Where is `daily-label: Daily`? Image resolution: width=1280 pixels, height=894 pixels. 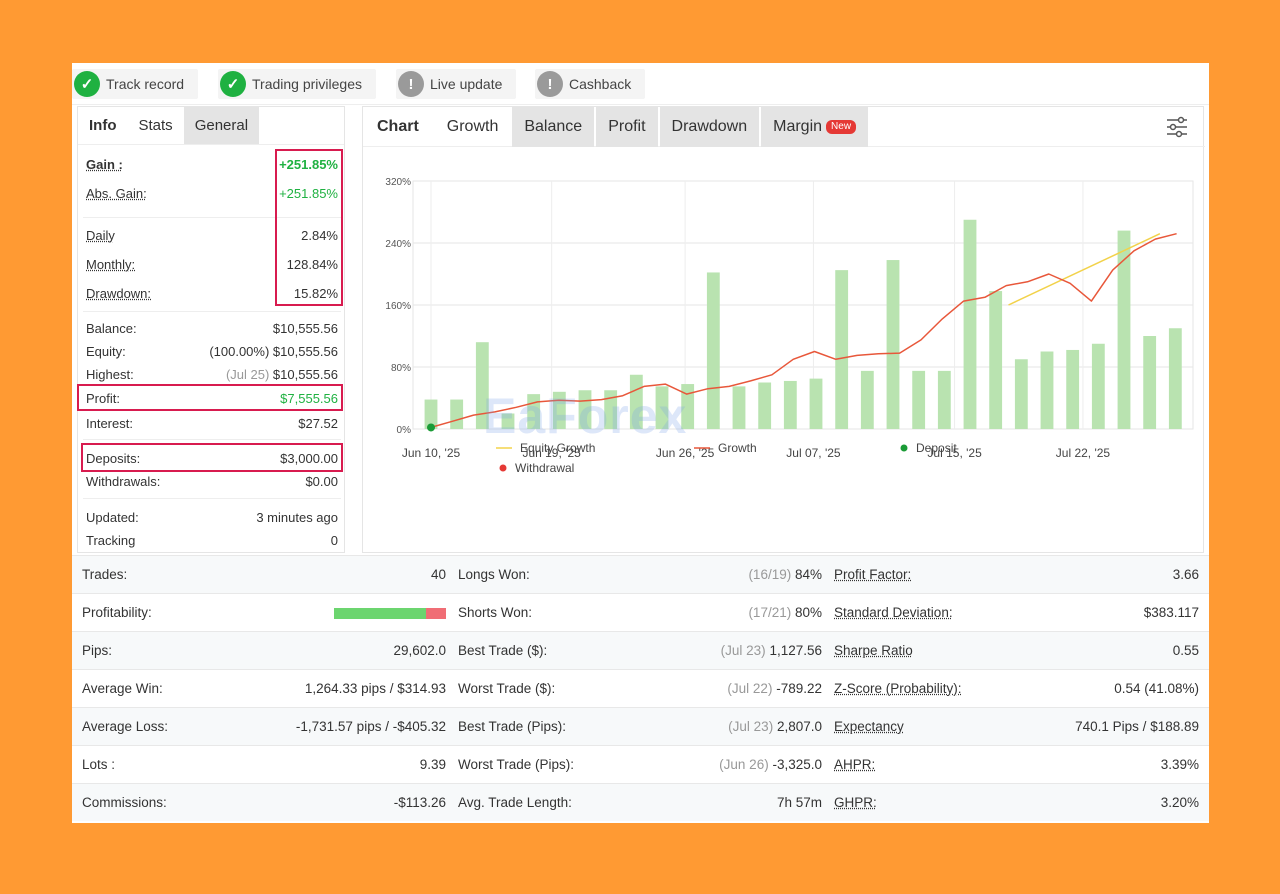 daily-label: Daily is located at coordinates (100, 235).